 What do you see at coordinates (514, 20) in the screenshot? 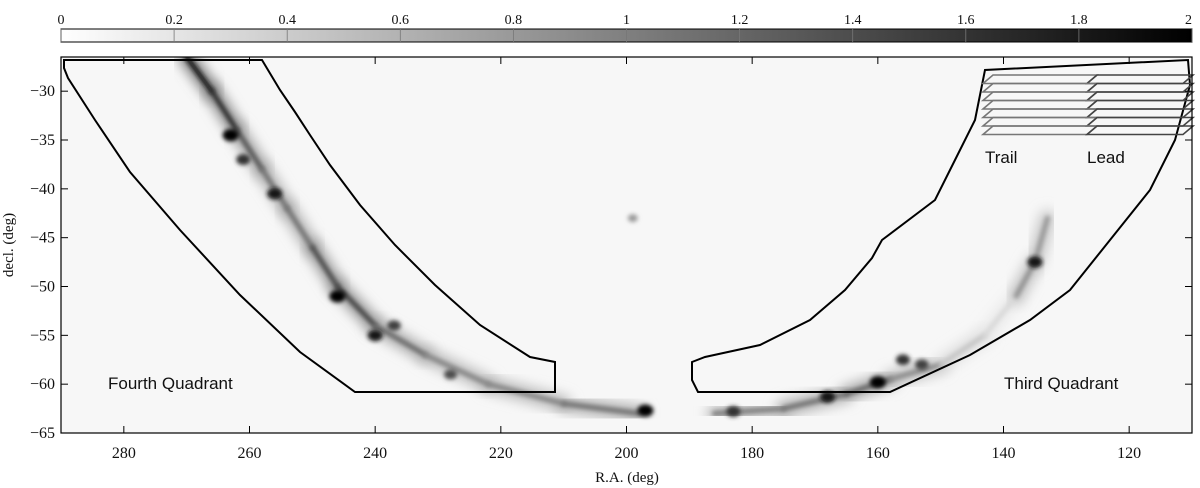
I see `colorbar-tick-label: 0.8` at bounding box center [514, 20].